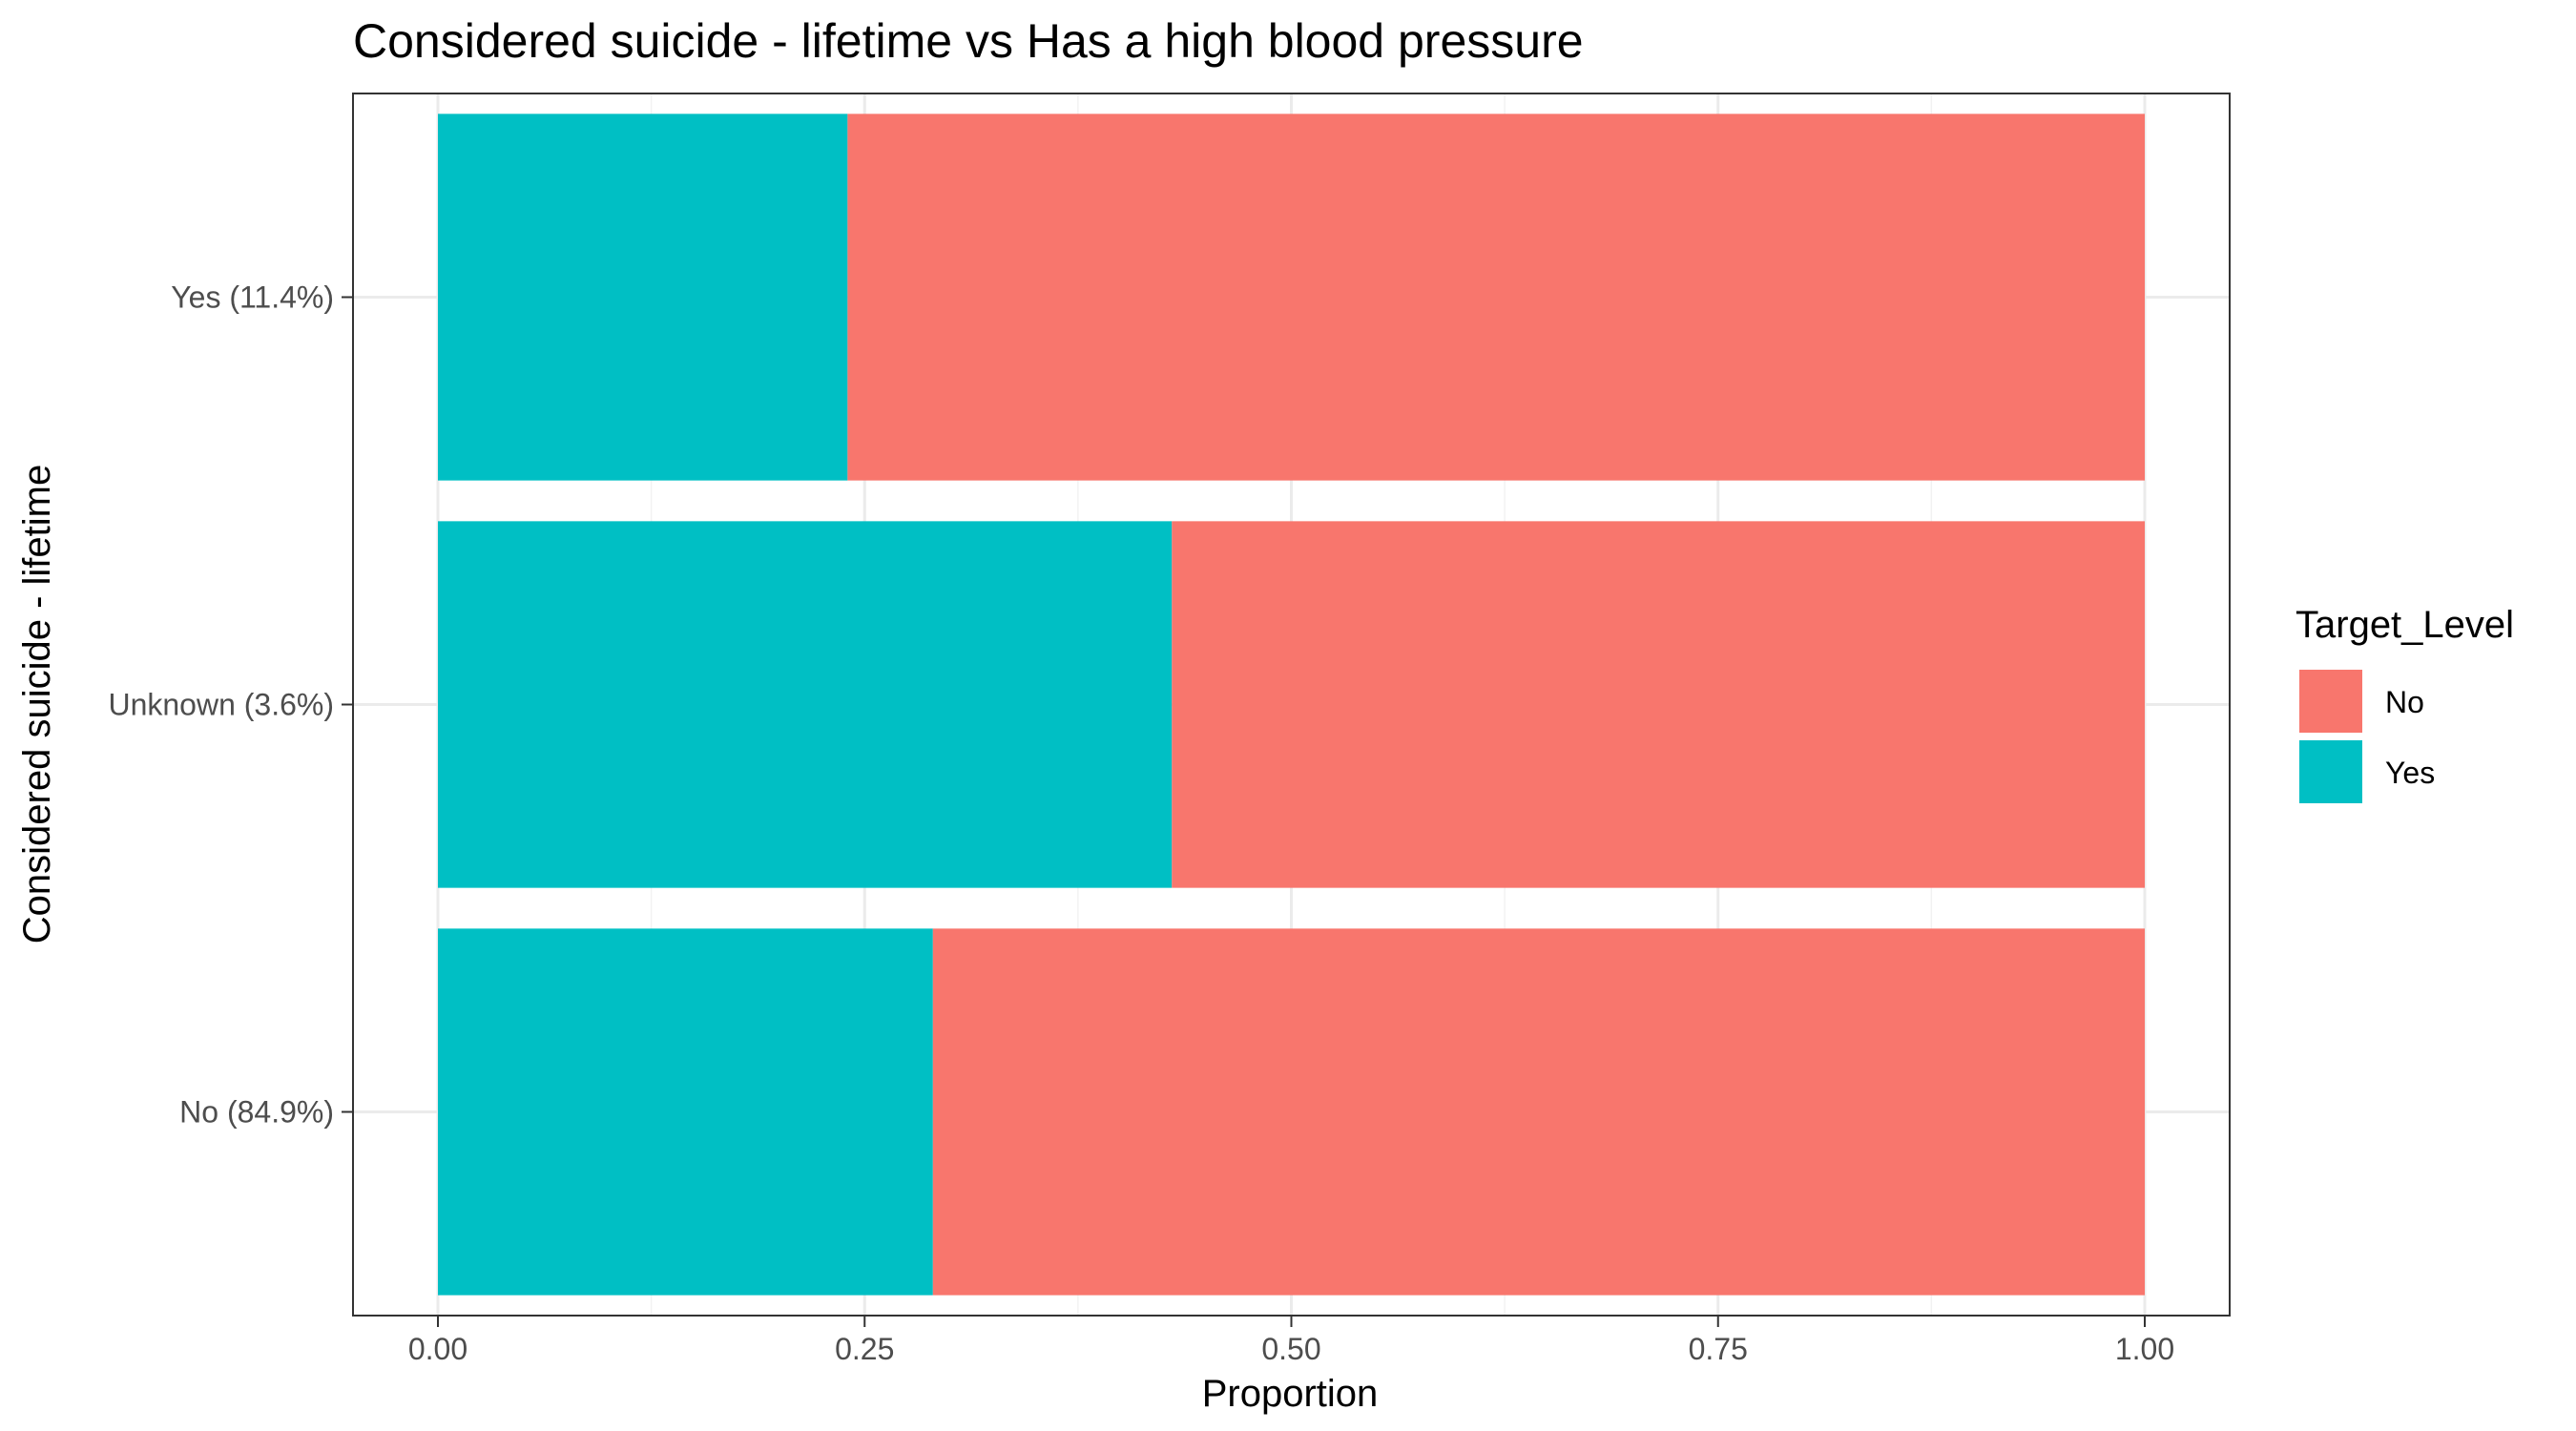  I want to click on x-axis: 0.00 0.25 0.50 0.75 1.00, so click(1291, 1341).